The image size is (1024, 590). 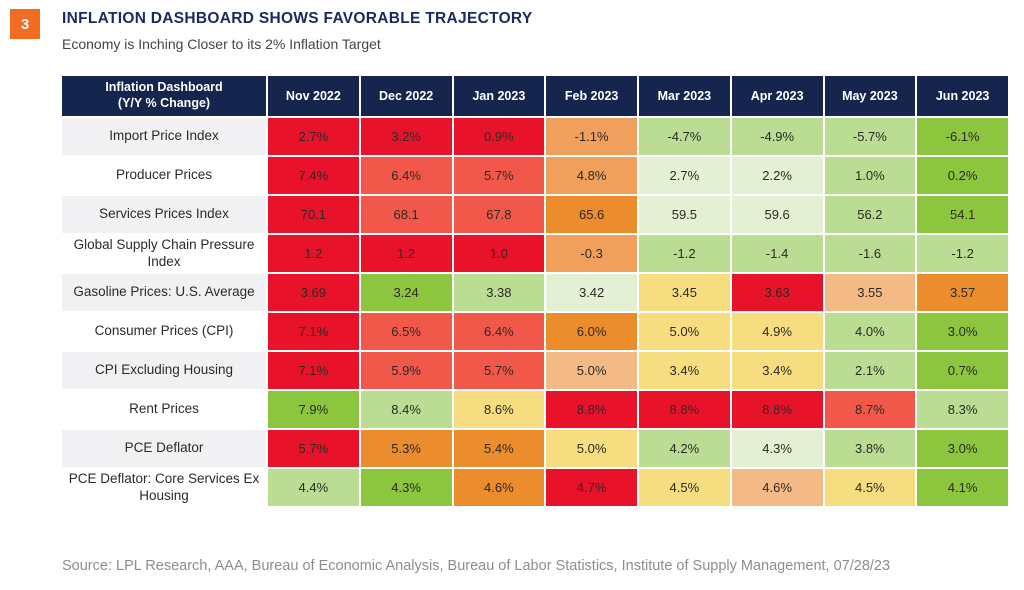 I want to click on heatmap-cell: 3.69, so click(x=313, y=292).